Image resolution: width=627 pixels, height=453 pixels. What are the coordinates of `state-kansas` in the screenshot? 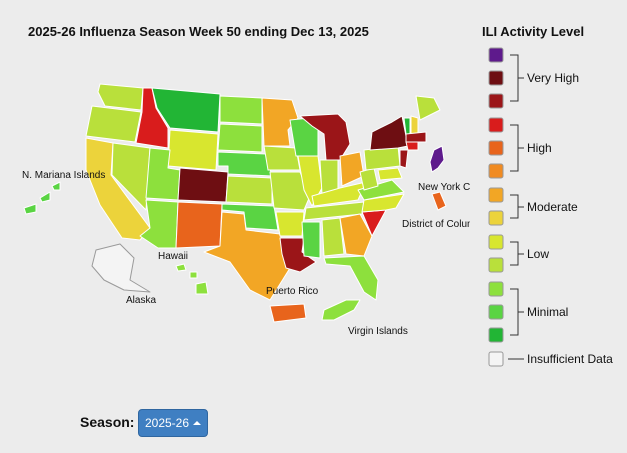 It's located at (249, 190).